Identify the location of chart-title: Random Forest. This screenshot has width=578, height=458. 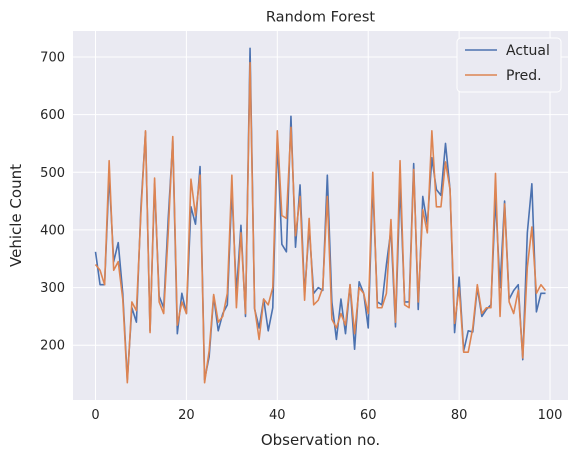
(320, 18).